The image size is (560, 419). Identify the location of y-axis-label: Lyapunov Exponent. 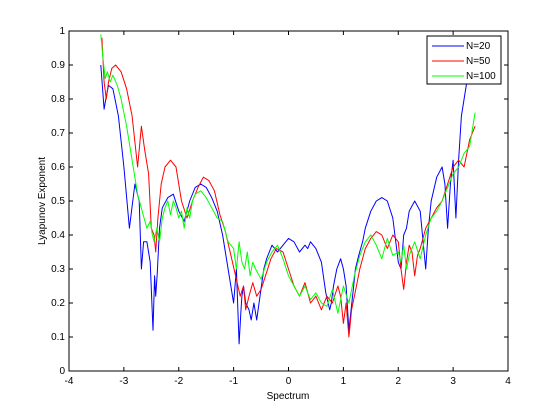
(42, 201).